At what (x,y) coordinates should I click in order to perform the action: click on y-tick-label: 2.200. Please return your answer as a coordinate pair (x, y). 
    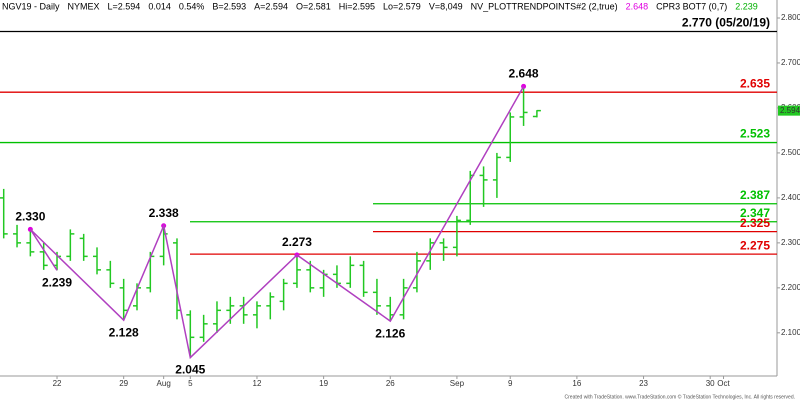
    Looking at the image, I should click on (790, 287).